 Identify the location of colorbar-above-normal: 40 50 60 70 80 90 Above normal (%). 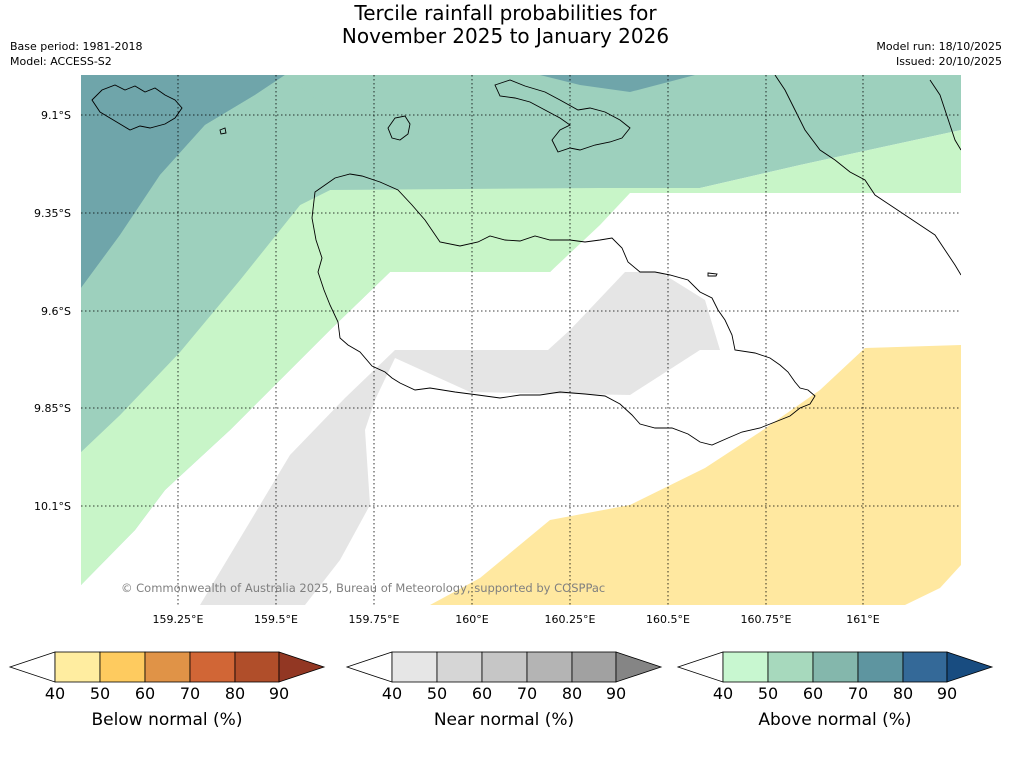
(835, 690).